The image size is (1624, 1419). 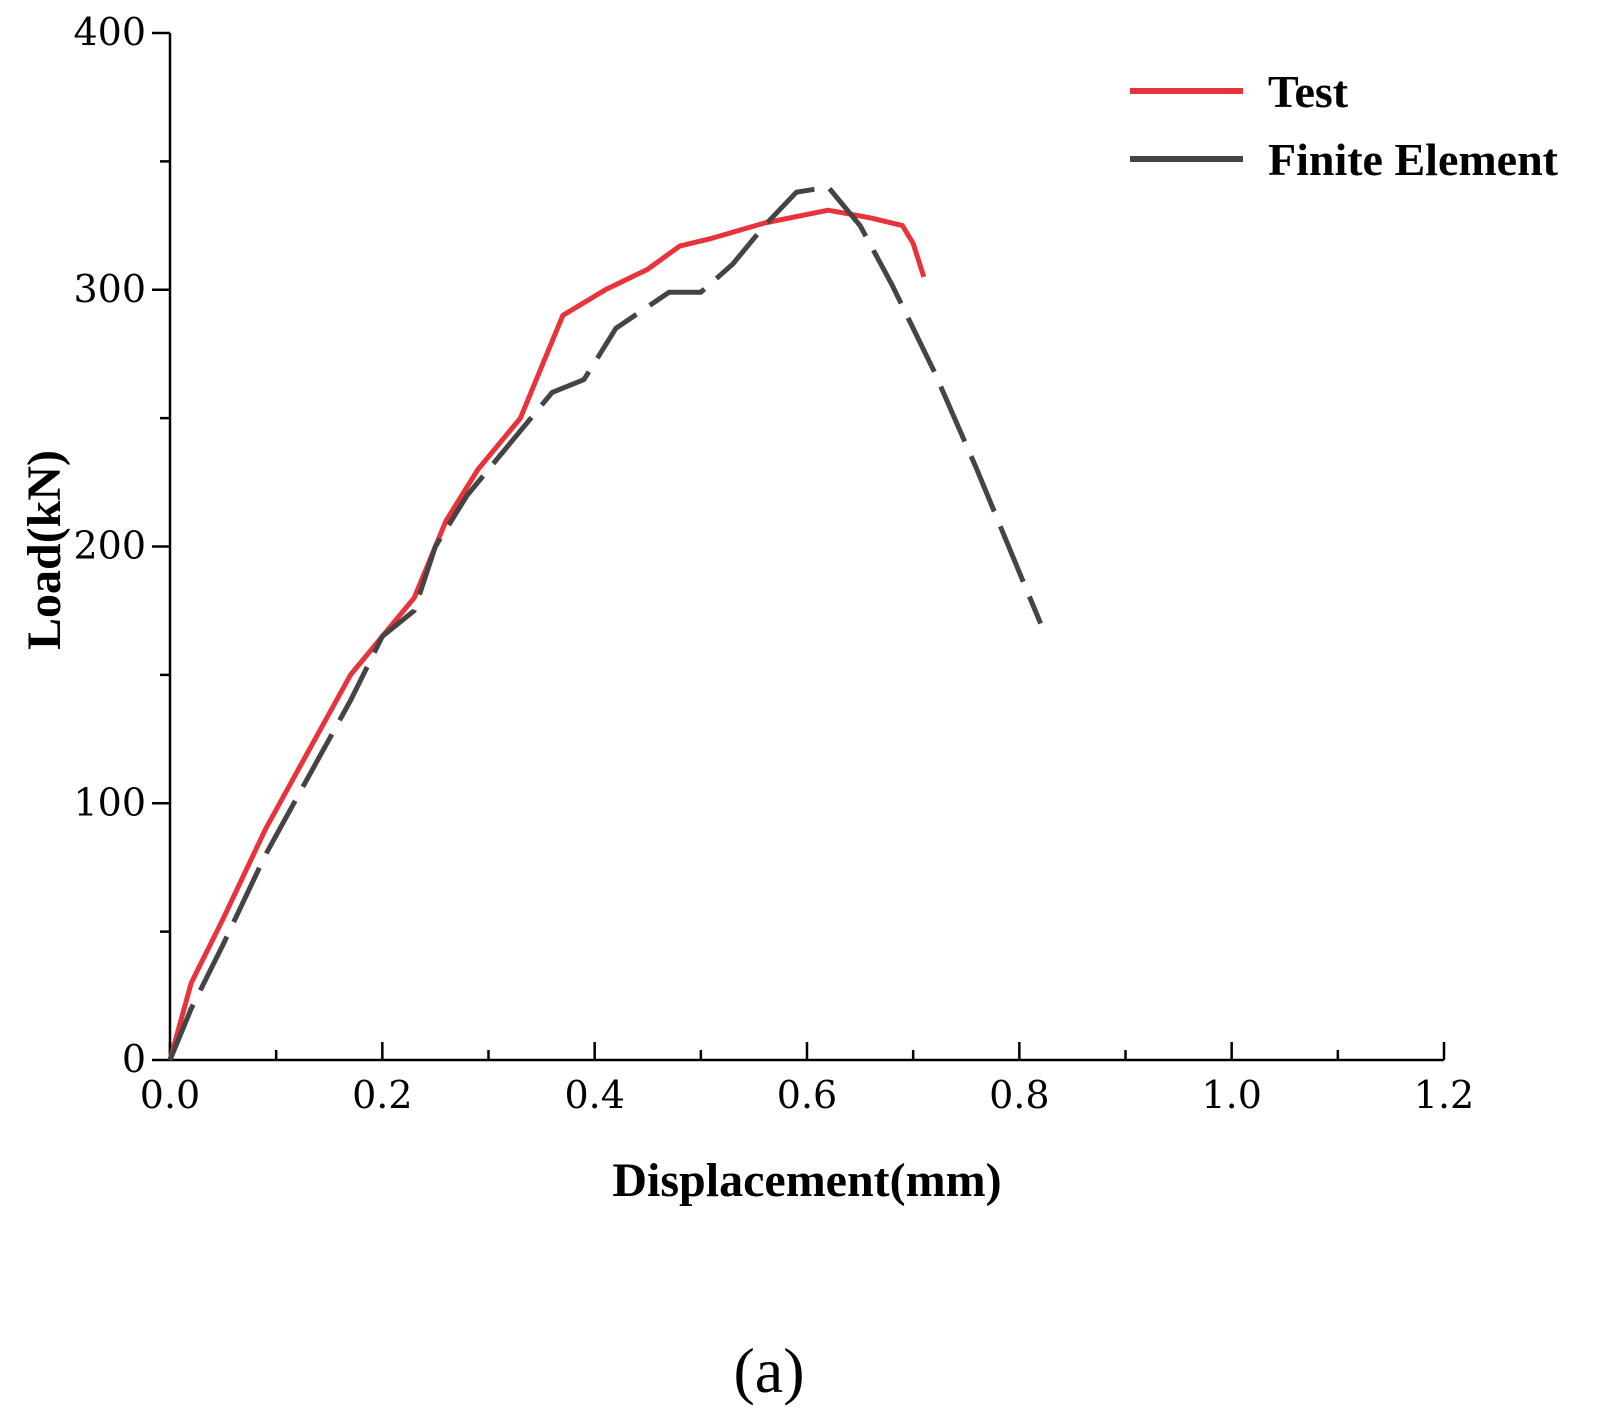 I want to click on x-tick-label: 0.0, so click(x=170, y=1095).